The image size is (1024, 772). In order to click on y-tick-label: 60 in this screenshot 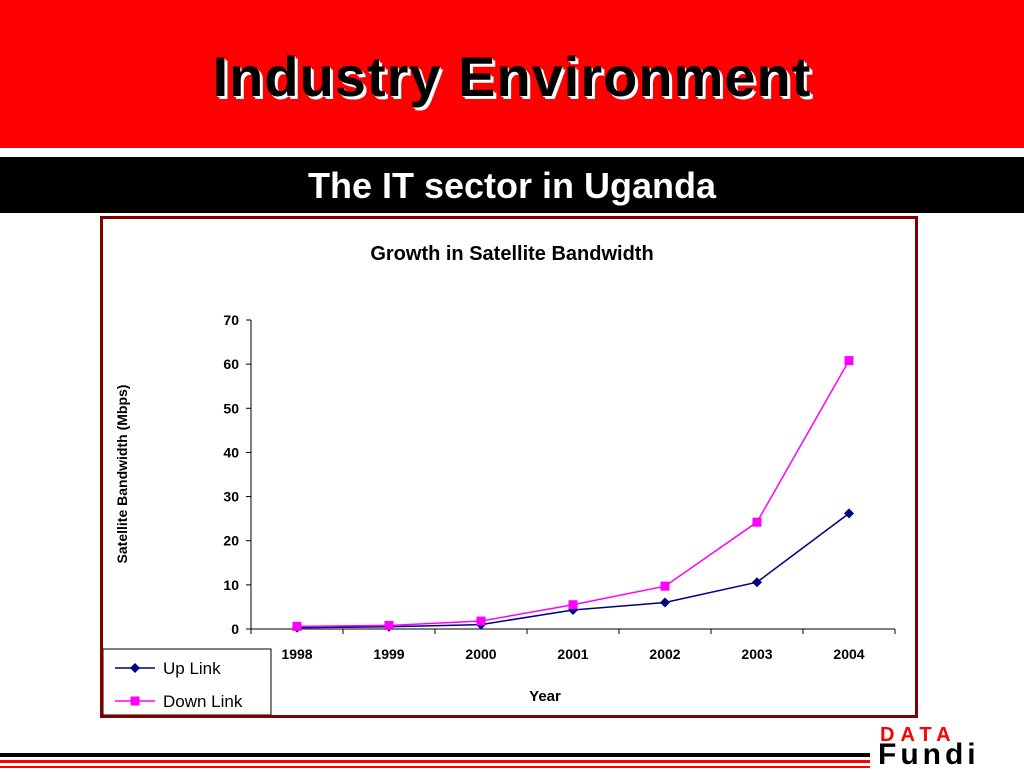, I will do `click(231, 364)`.